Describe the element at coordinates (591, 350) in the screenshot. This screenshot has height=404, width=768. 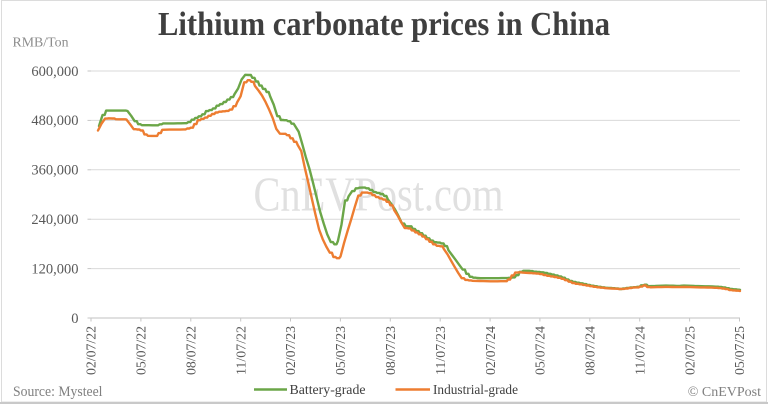
I see `svg-text: 08/07/24` at that location.